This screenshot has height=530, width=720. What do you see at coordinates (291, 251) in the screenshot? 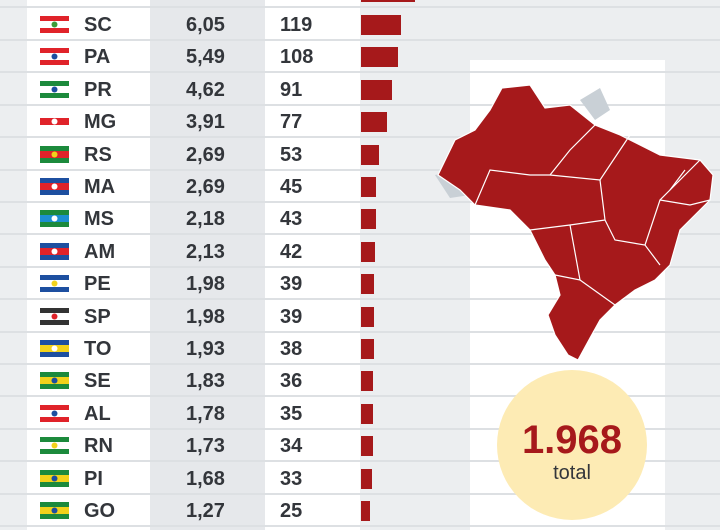
I see `count-value: 42` at bounding box center [291, 251].